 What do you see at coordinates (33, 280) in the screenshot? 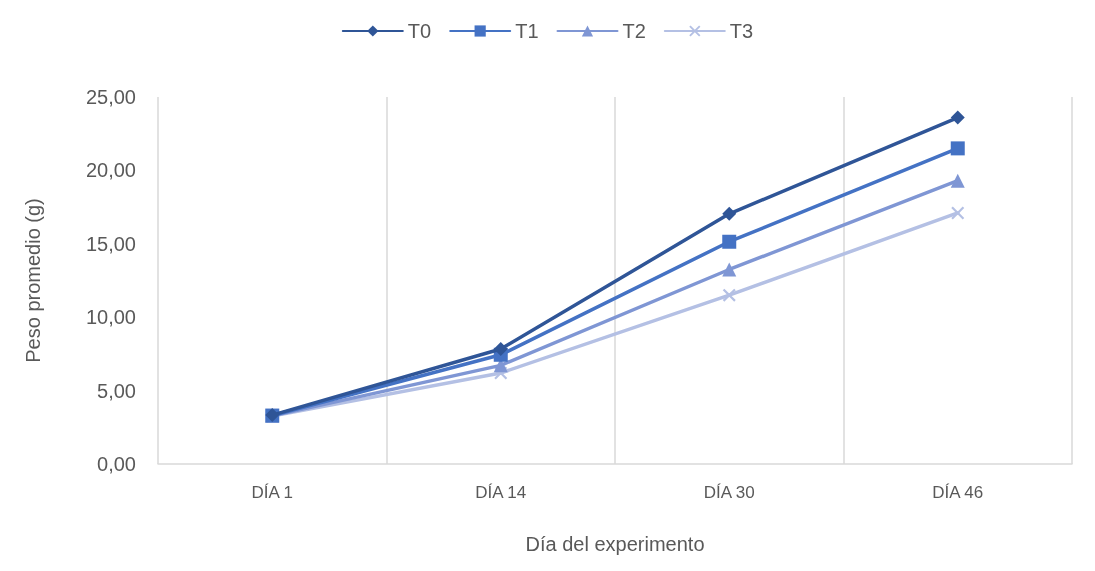
I see `y-axis-title: Peso promedio (g)` at bounding box center [33, 280].